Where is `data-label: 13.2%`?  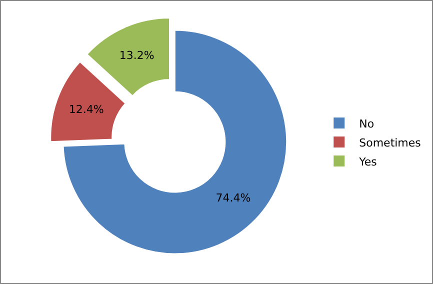
data-label: 13.2% is located at coordinates (136, 55).